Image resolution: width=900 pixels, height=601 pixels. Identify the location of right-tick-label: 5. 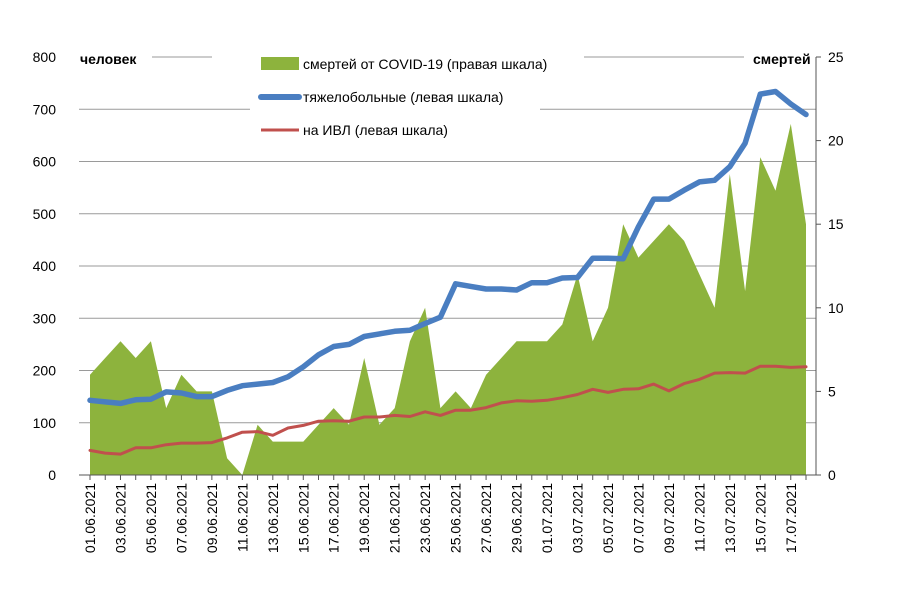
(832, 391).